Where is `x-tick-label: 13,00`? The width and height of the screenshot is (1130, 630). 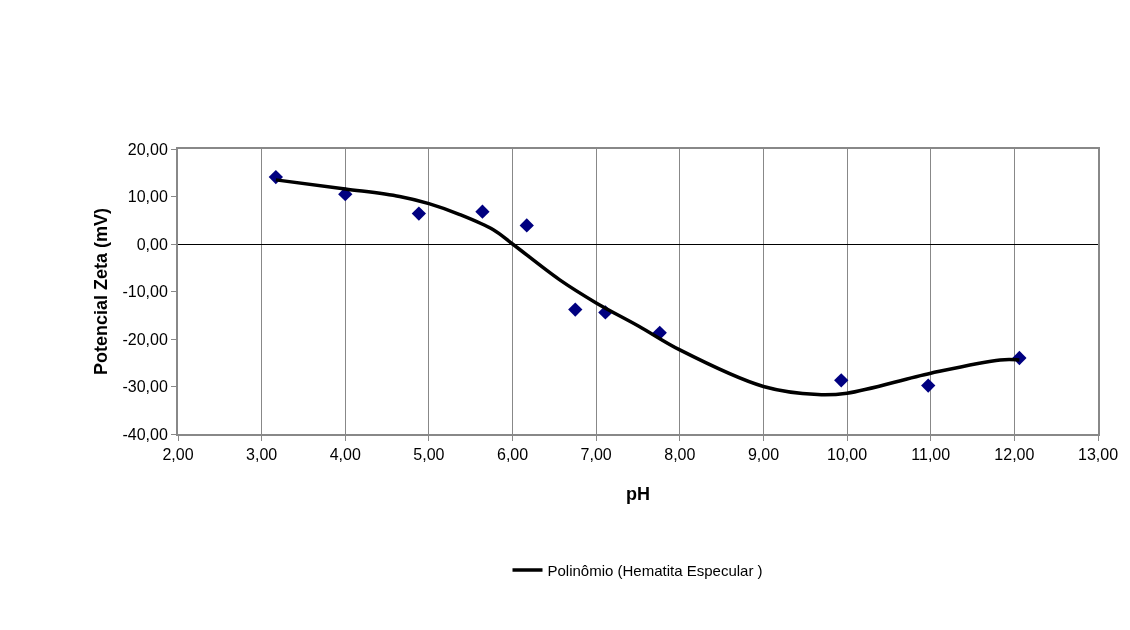
x-tick-label: 13,00 is located at coordinates (1098, 455).